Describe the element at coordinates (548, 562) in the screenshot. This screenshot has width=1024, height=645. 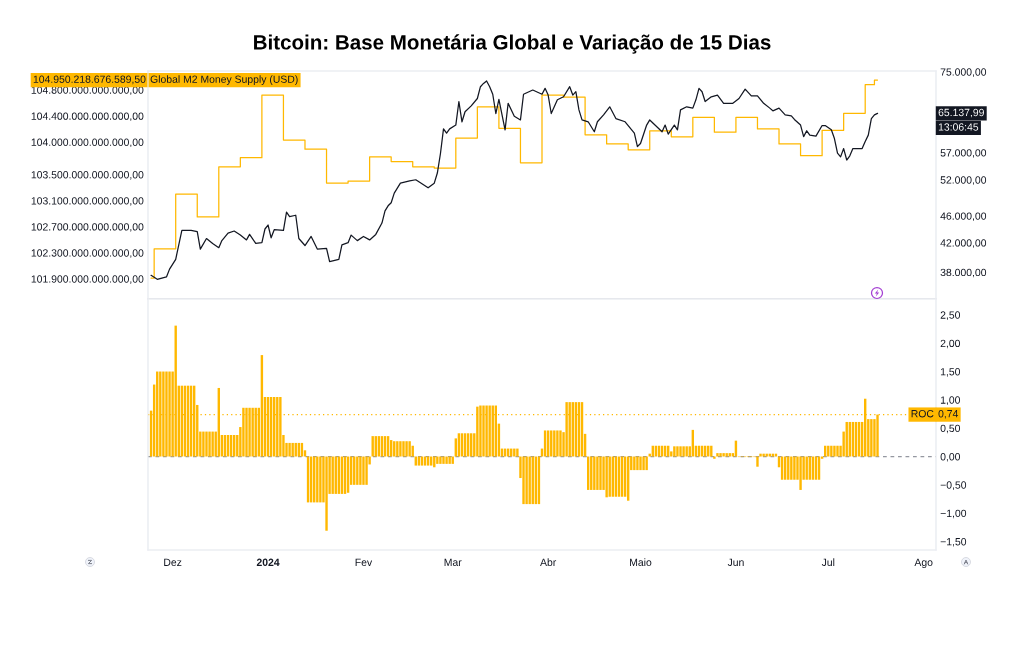
I see `x-tick-label: Abr` at that location.